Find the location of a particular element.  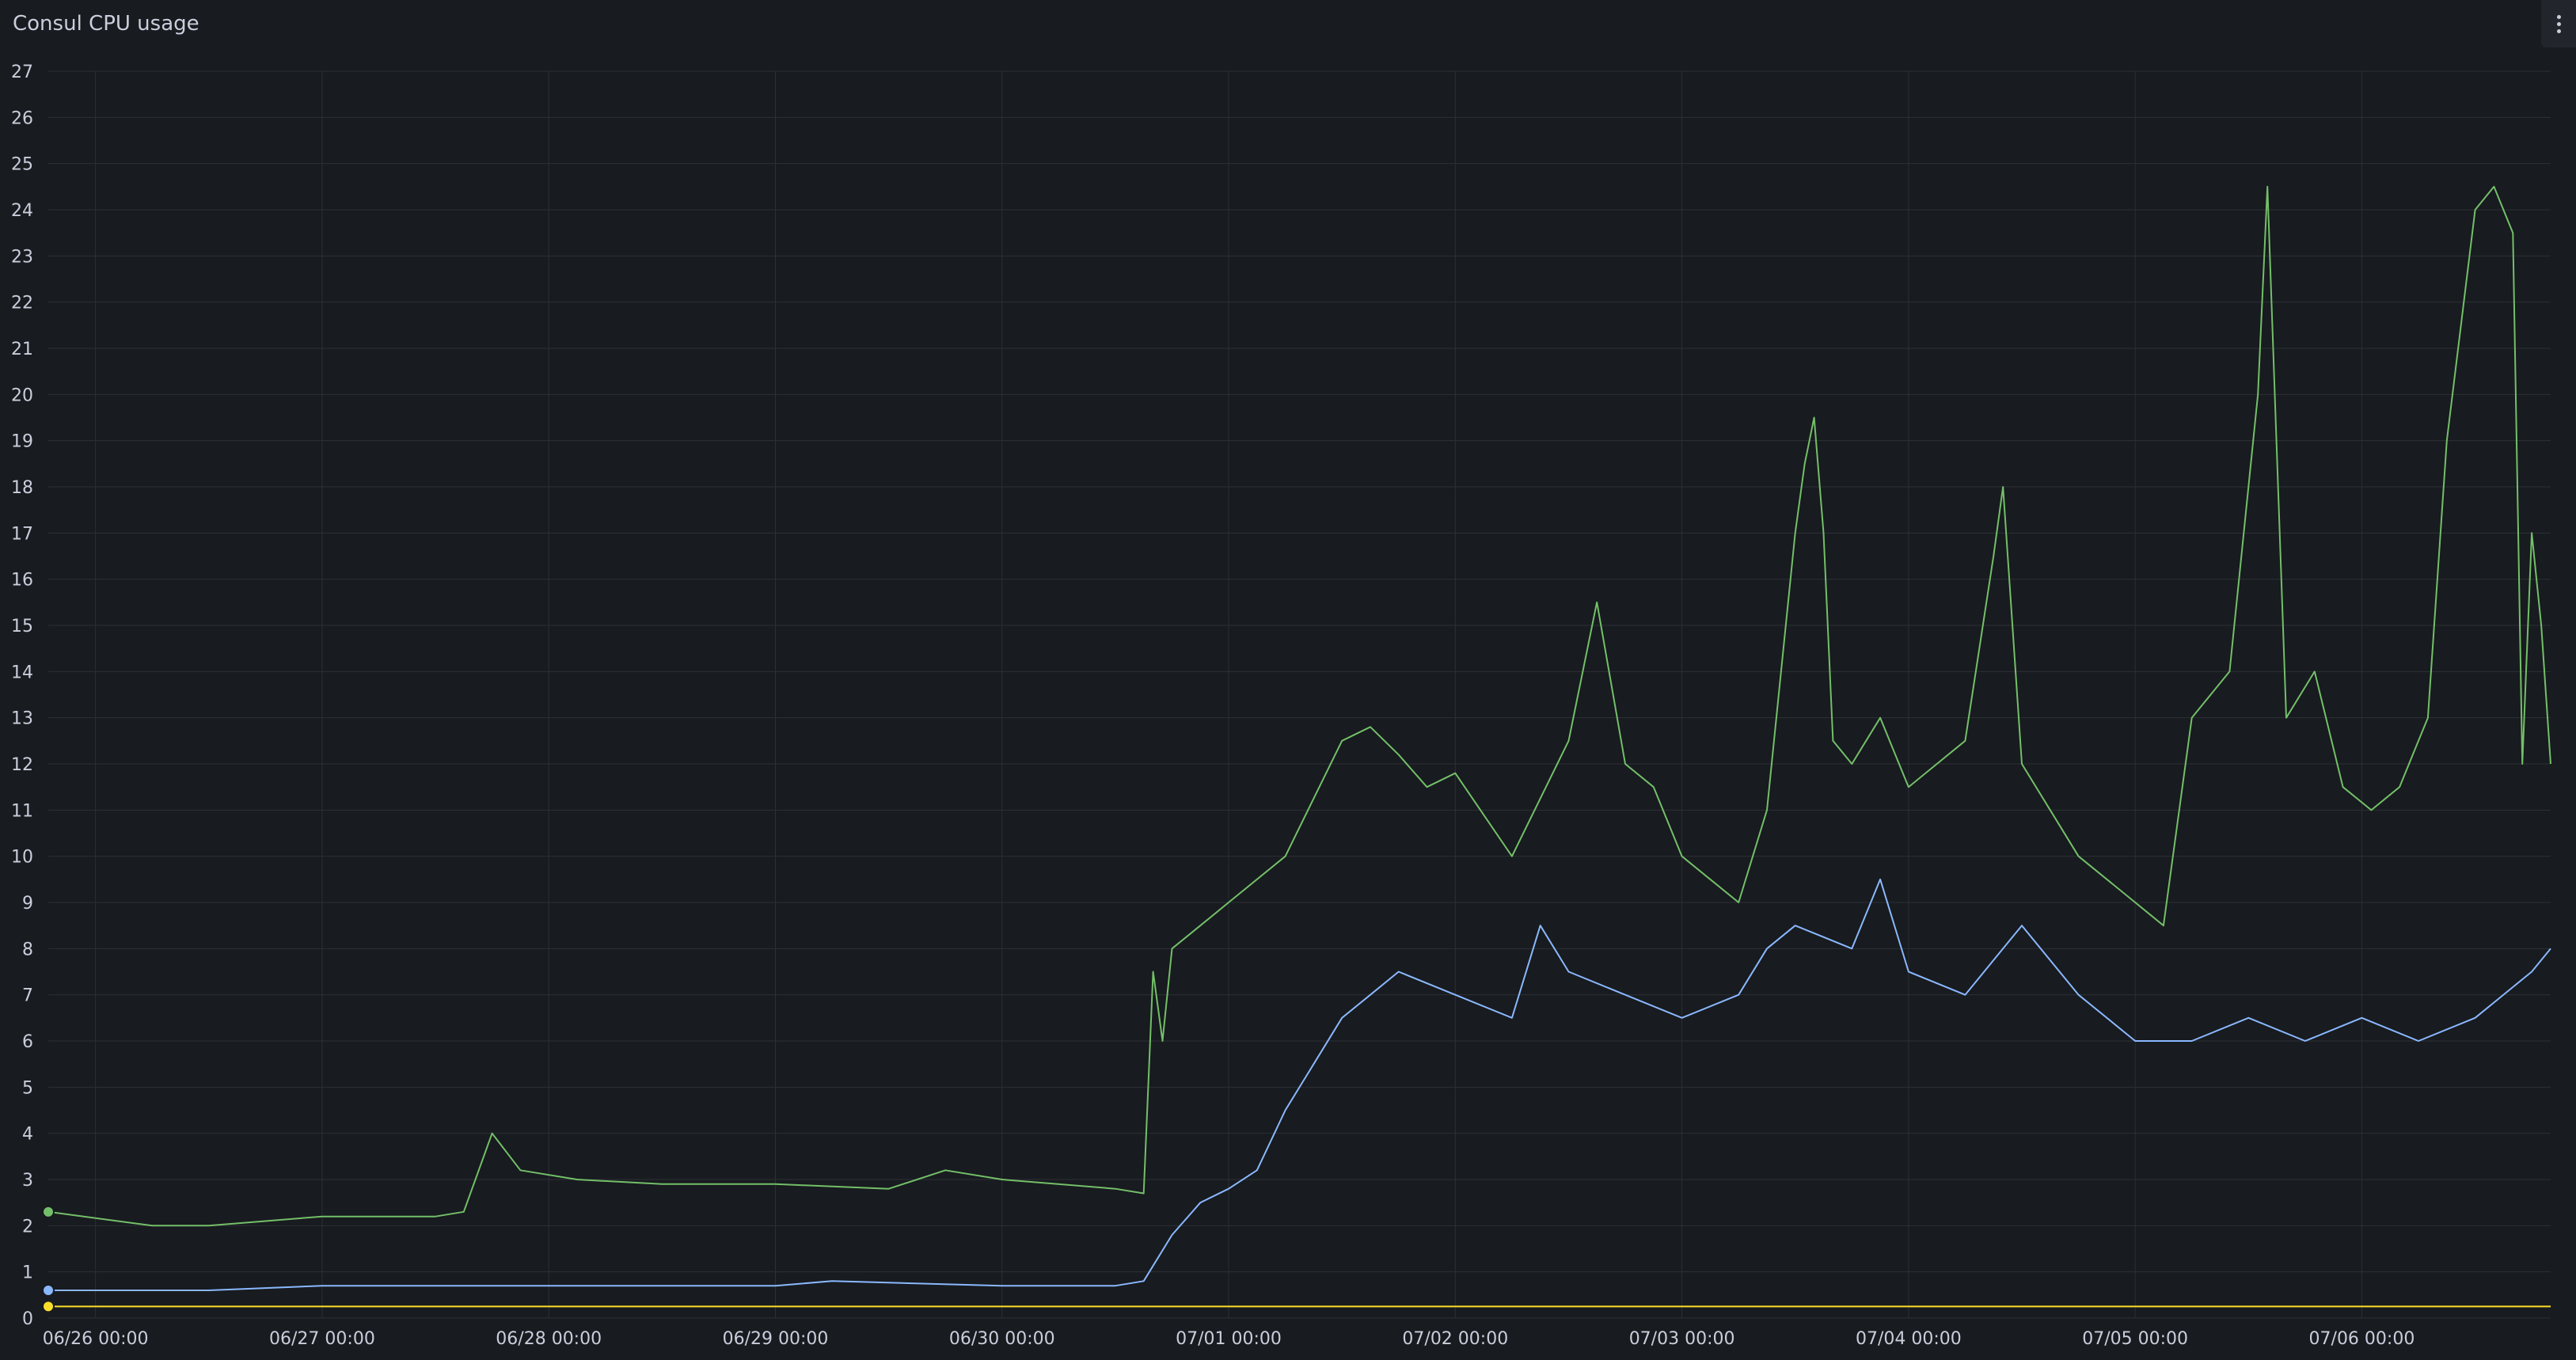

y-tick-label: 4 is located at coordinates (28, 1135).